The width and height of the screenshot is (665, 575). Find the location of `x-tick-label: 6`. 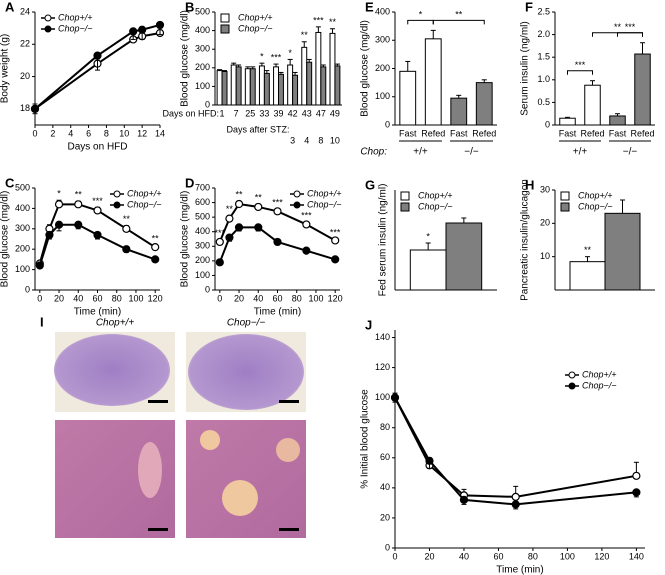

x-tick-label: 6 is located at coordinates (88, 133).